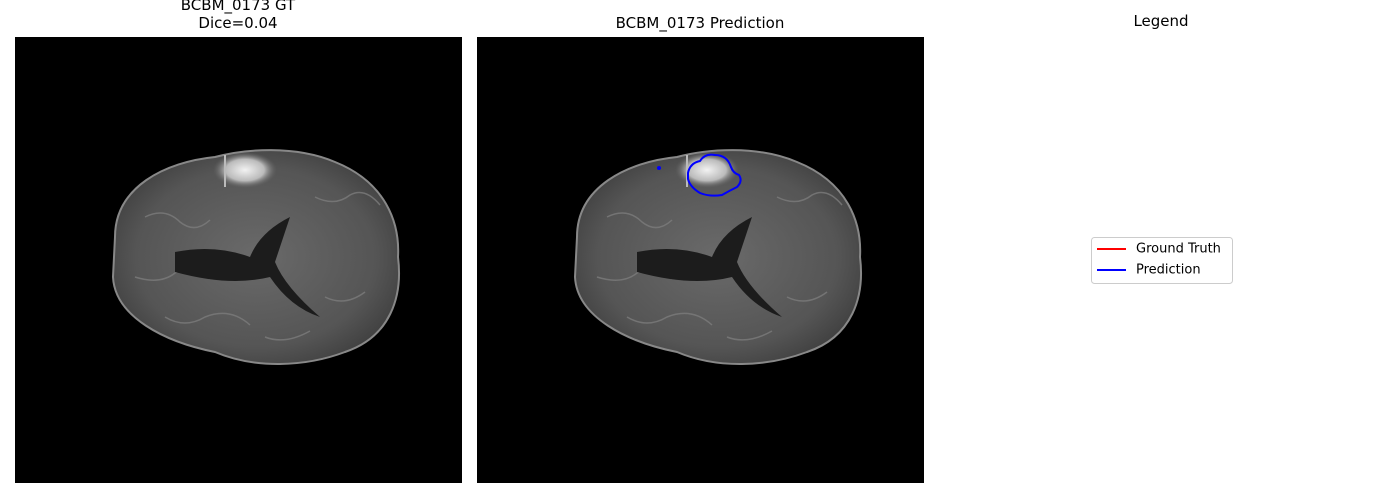 The width and height of the screenshot is (1400, 500). I want to click on prediction-spot, so click(659, 168).